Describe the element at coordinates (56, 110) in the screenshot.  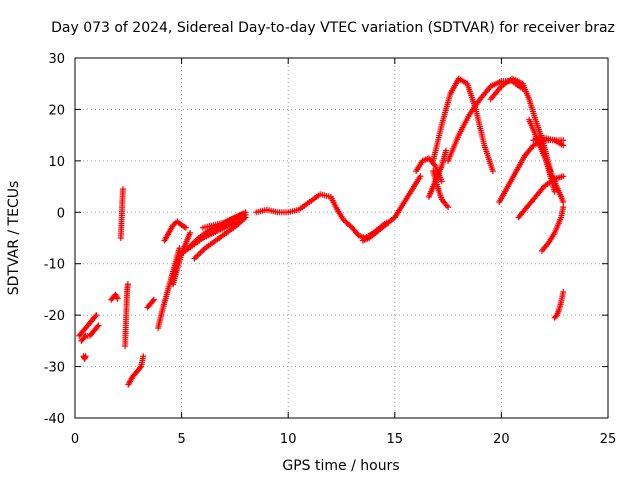
I see `y-tick-label: 20` at that location.